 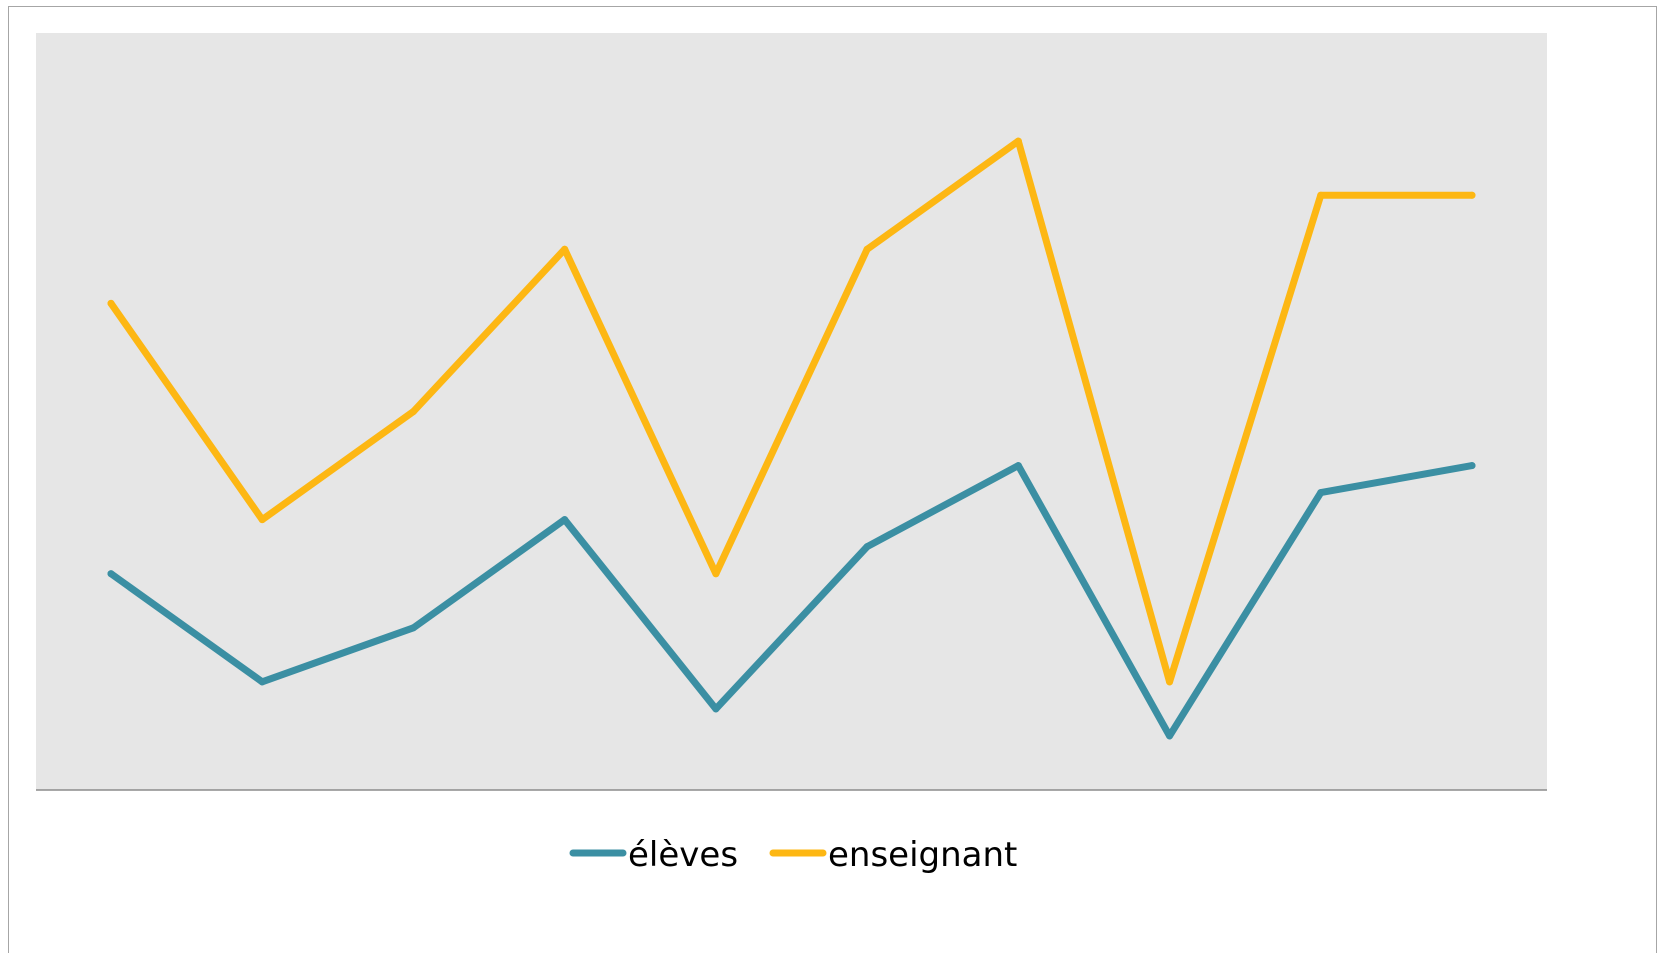 What do you see at coordinates (922, 855) in the screenshot?
I see `legend-label-enseignant: enseignant` at bounding box center [922, 855].